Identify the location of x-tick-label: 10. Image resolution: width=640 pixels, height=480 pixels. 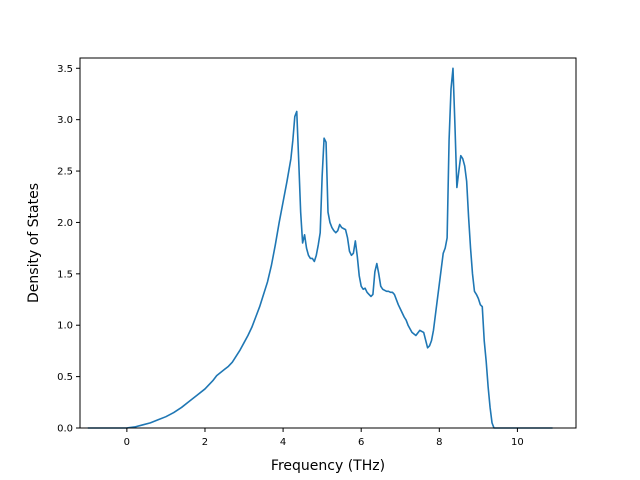
(517, 442).